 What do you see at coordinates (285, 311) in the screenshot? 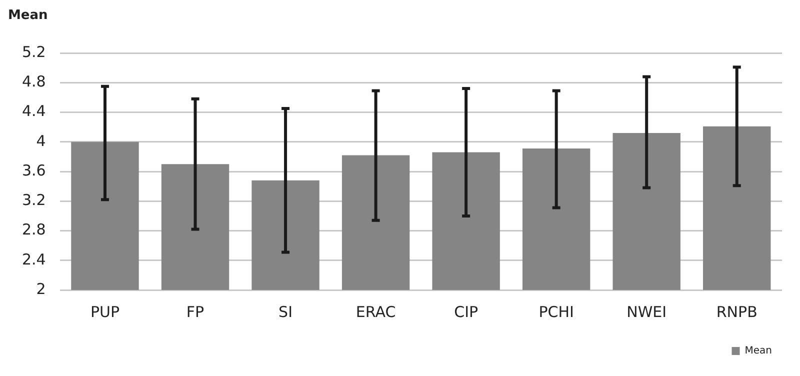
I see `x-tick-label: SI` at bounding box center [285, 311].